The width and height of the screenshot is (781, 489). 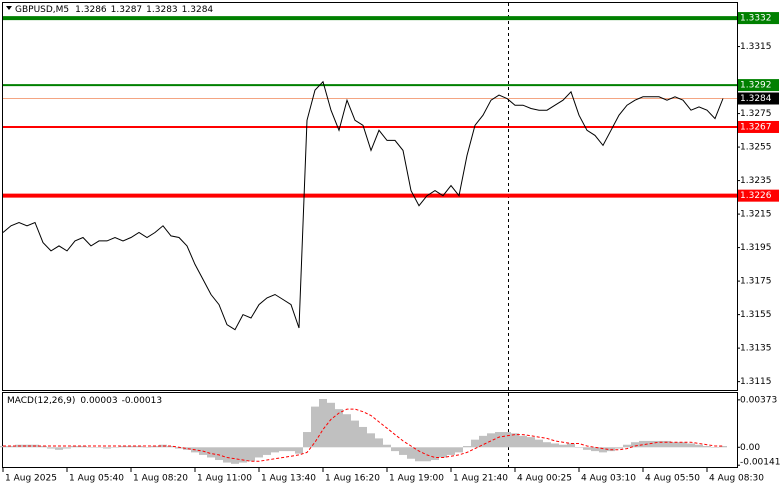 What do you see at coordinates (96, 479) in the screenshot?
I see `x-tick-label: 1 Aug 05:40` at bounding box center [96, 479].